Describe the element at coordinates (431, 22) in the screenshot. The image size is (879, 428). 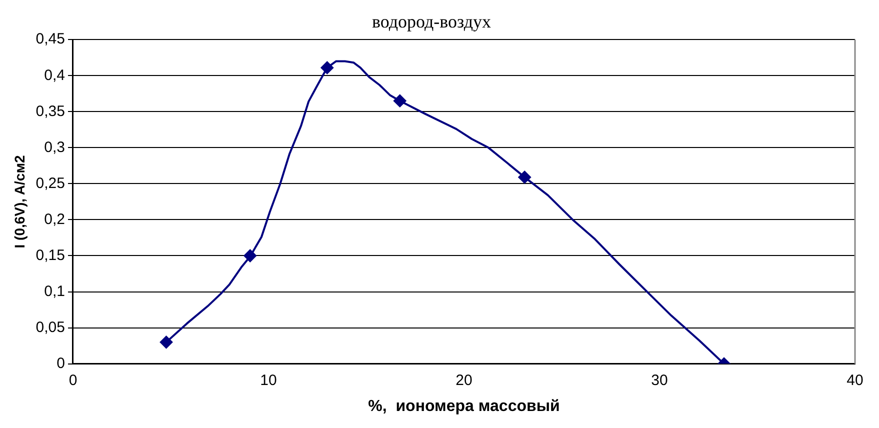
I see `chart-title: водород-воздух` at that location.